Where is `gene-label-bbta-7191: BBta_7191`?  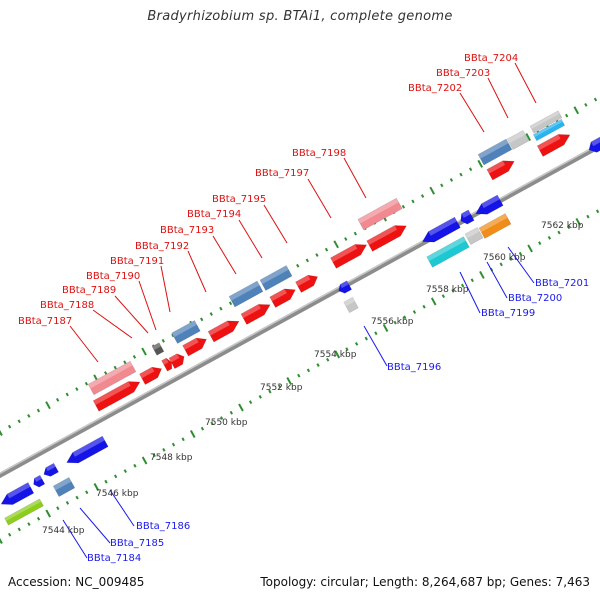
gene-label-bbta-7191: BBta_7191 is located at coordinates (137, 261).